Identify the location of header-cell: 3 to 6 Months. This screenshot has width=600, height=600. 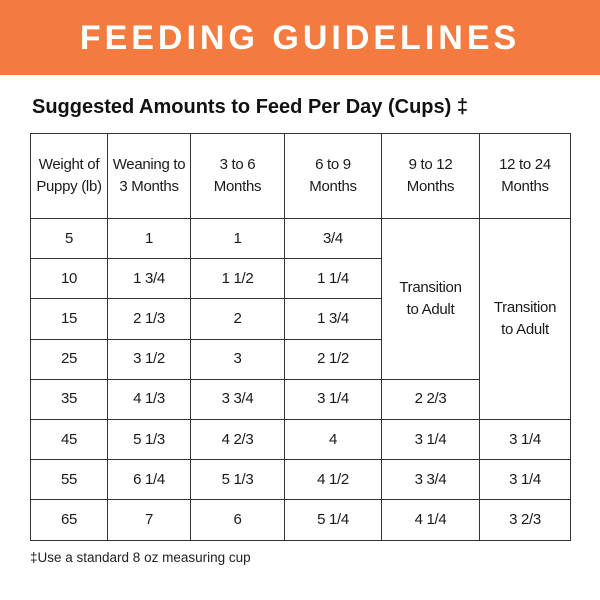
(237, 176).